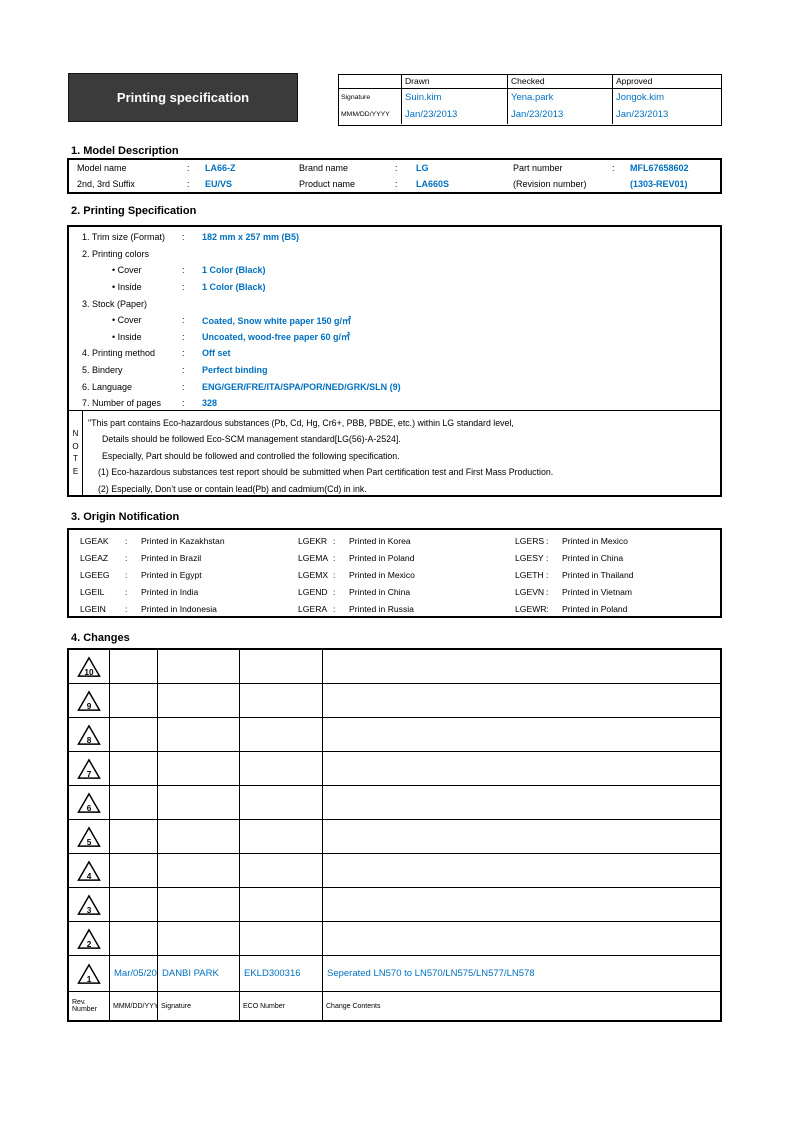 This screenshot has width=802, height=1134. I want to click on spec-label: 4. Printing method, so click(119, 353).